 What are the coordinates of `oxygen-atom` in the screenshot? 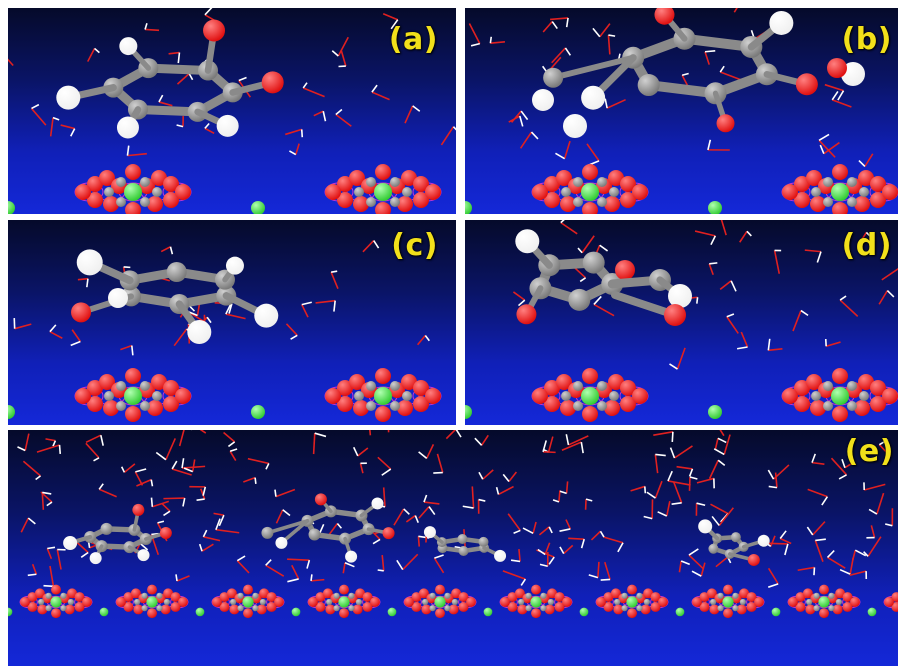 It's located at (138, 509).